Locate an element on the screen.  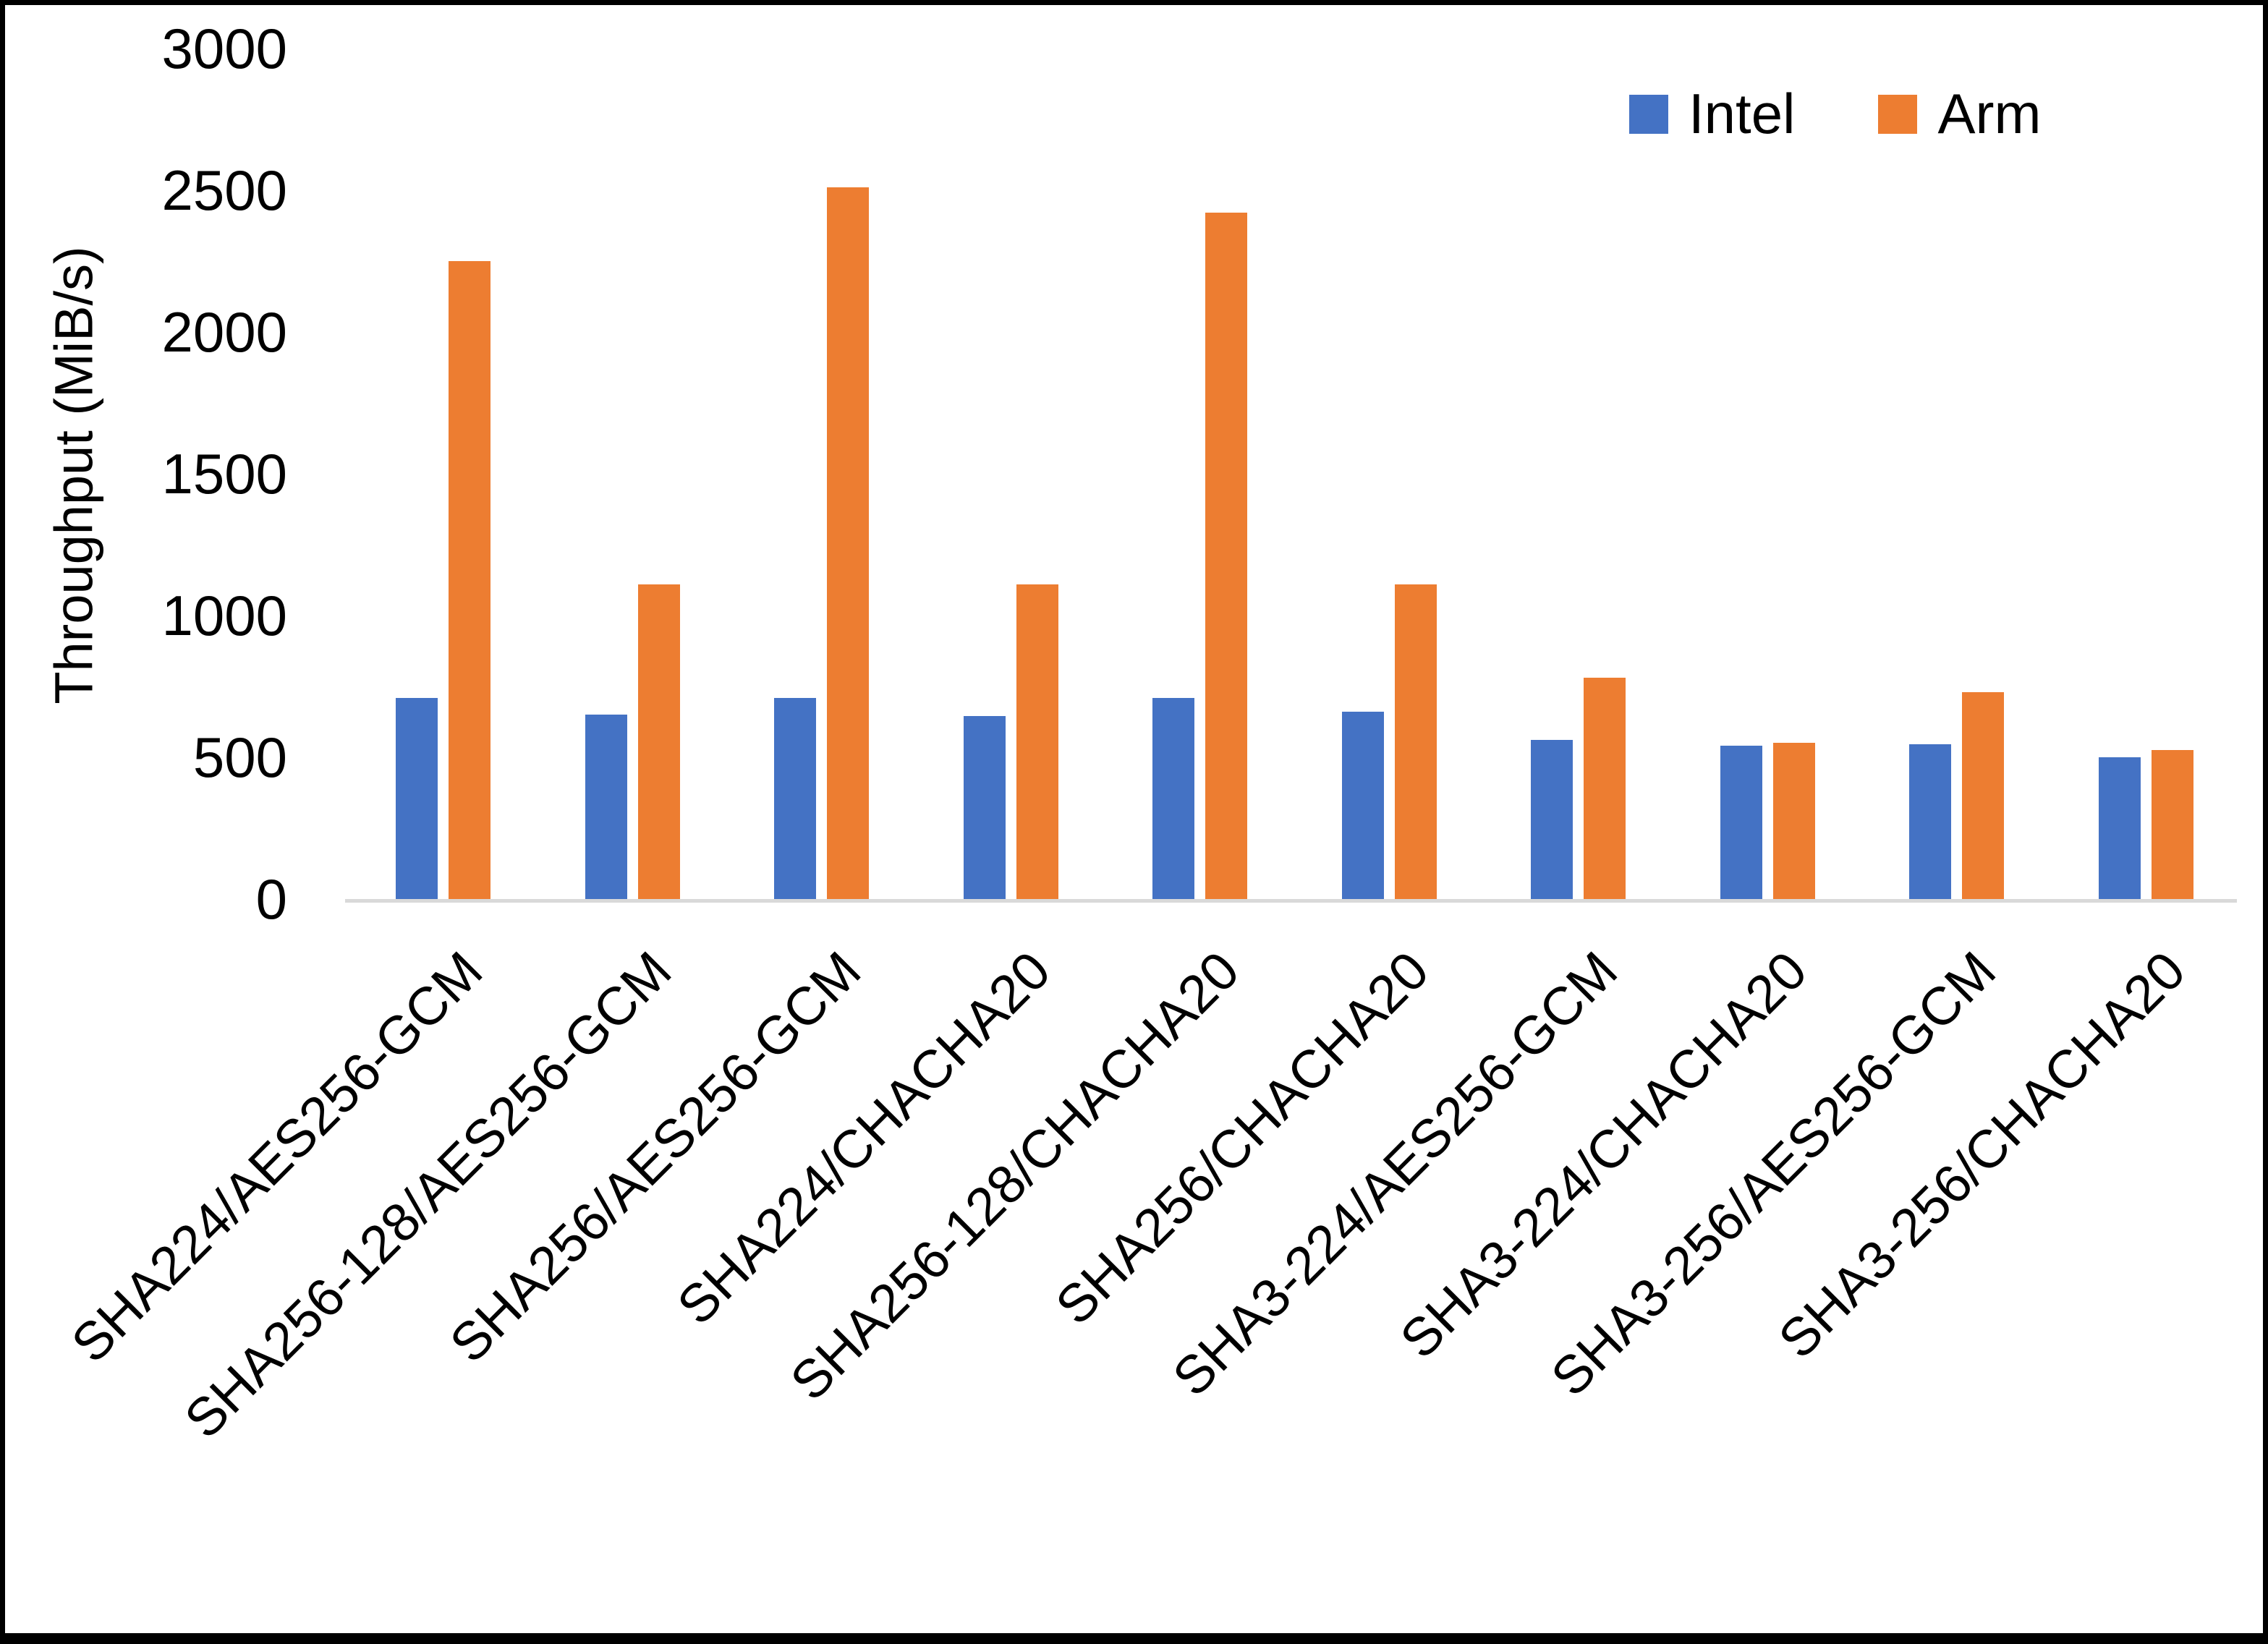
arm-bar-SHA256/CHACHA20 is located at coordinates (1415, 741).